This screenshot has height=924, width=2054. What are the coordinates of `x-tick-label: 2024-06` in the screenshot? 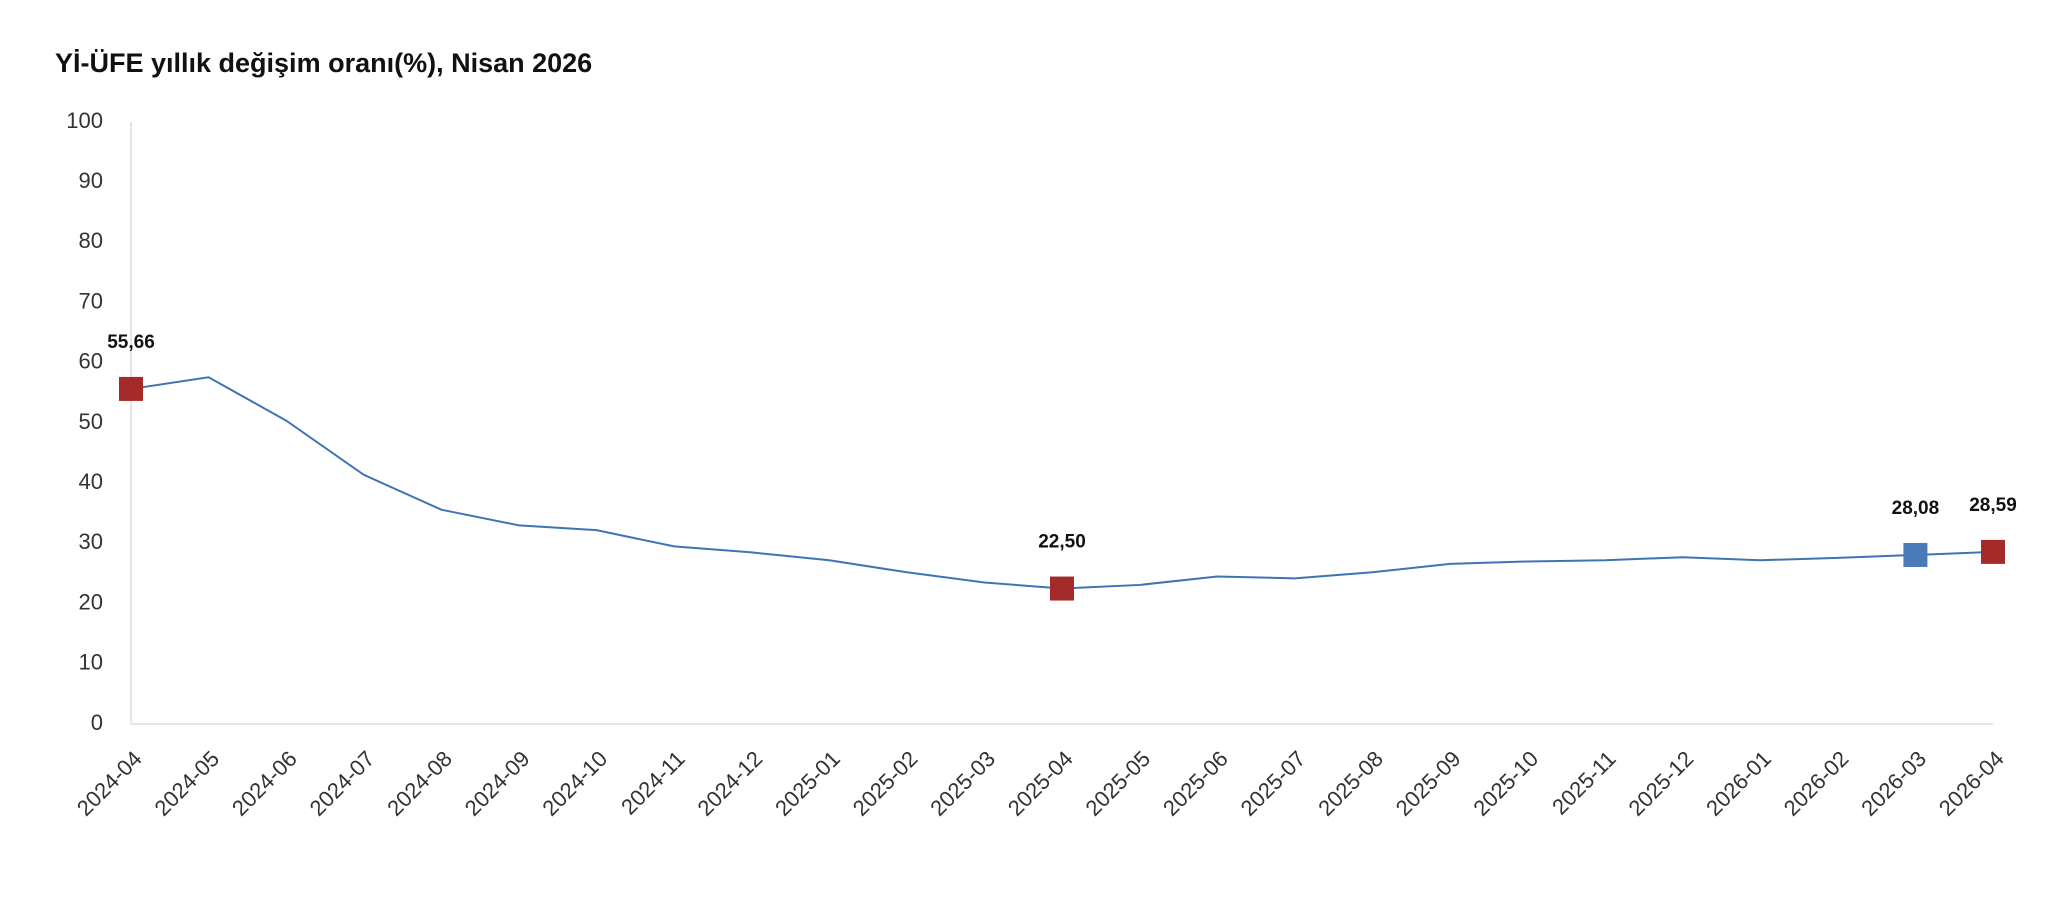 It's located at (264, 783).